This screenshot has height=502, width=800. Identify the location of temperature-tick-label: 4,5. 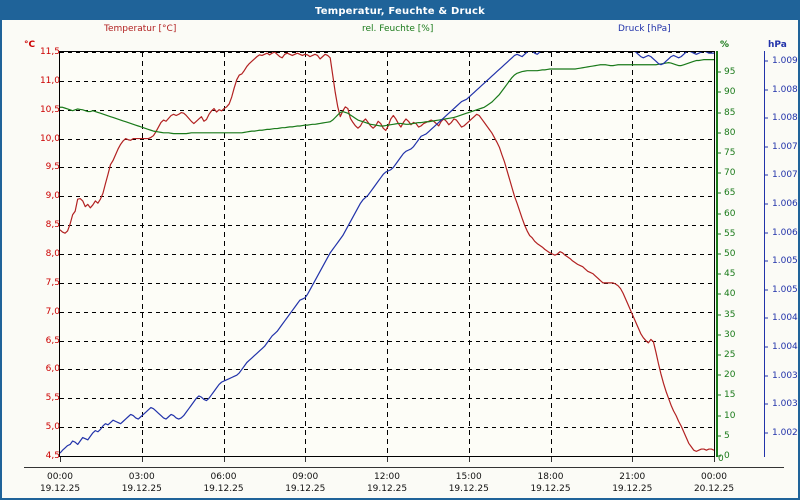
(52, 456).